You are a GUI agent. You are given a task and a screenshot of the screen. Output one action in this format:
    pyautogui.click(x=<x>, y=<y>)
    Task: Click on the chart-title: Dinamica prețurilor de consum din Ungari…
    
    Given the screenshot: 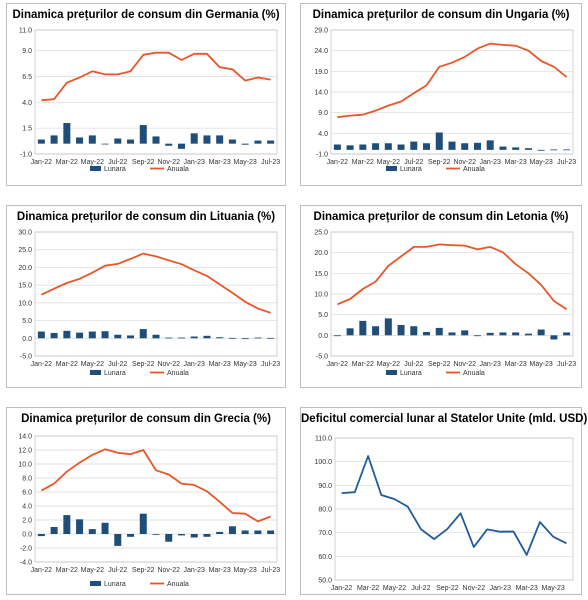 What is the action you would take?
    pyautogui.click(x=441, y=15)
    